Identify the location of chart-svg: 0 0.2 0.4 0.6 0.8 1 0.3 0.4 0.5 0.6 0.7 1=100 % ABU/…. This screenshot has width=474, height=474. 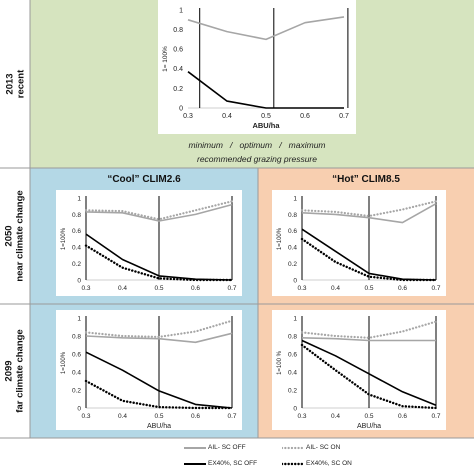
(359, 372).